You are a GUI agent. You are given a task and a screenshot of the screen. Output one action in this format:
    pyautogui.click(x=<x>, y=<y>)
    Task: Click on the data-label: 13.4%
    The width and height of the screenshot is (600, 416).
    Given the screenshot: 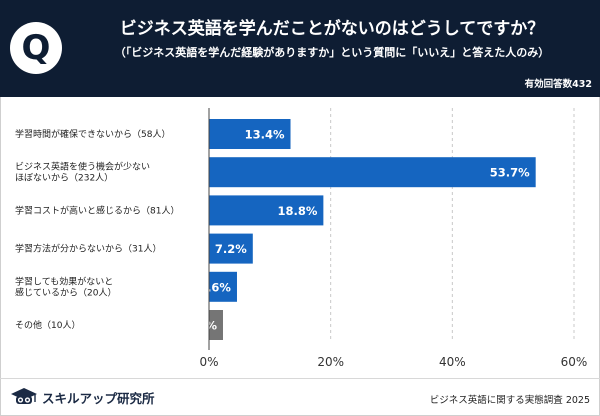 What is the action you would take?
    pyautogui.click(x=265, y=135)
    